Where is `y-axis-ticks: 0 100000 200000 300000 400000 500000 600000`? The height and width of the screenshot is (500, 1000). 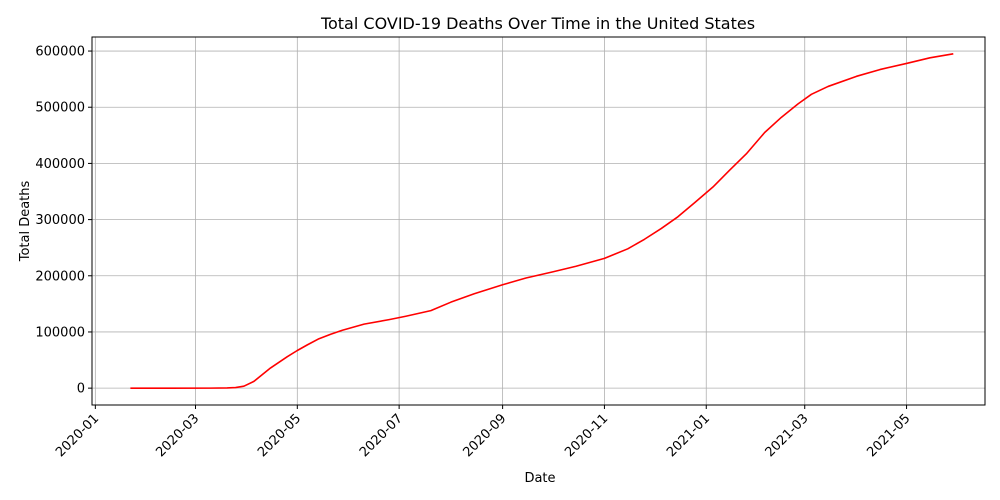 y-axis-ticks: 0 100000 200000 300000 400000 500000 600000 is located at coordinates (63, 221).